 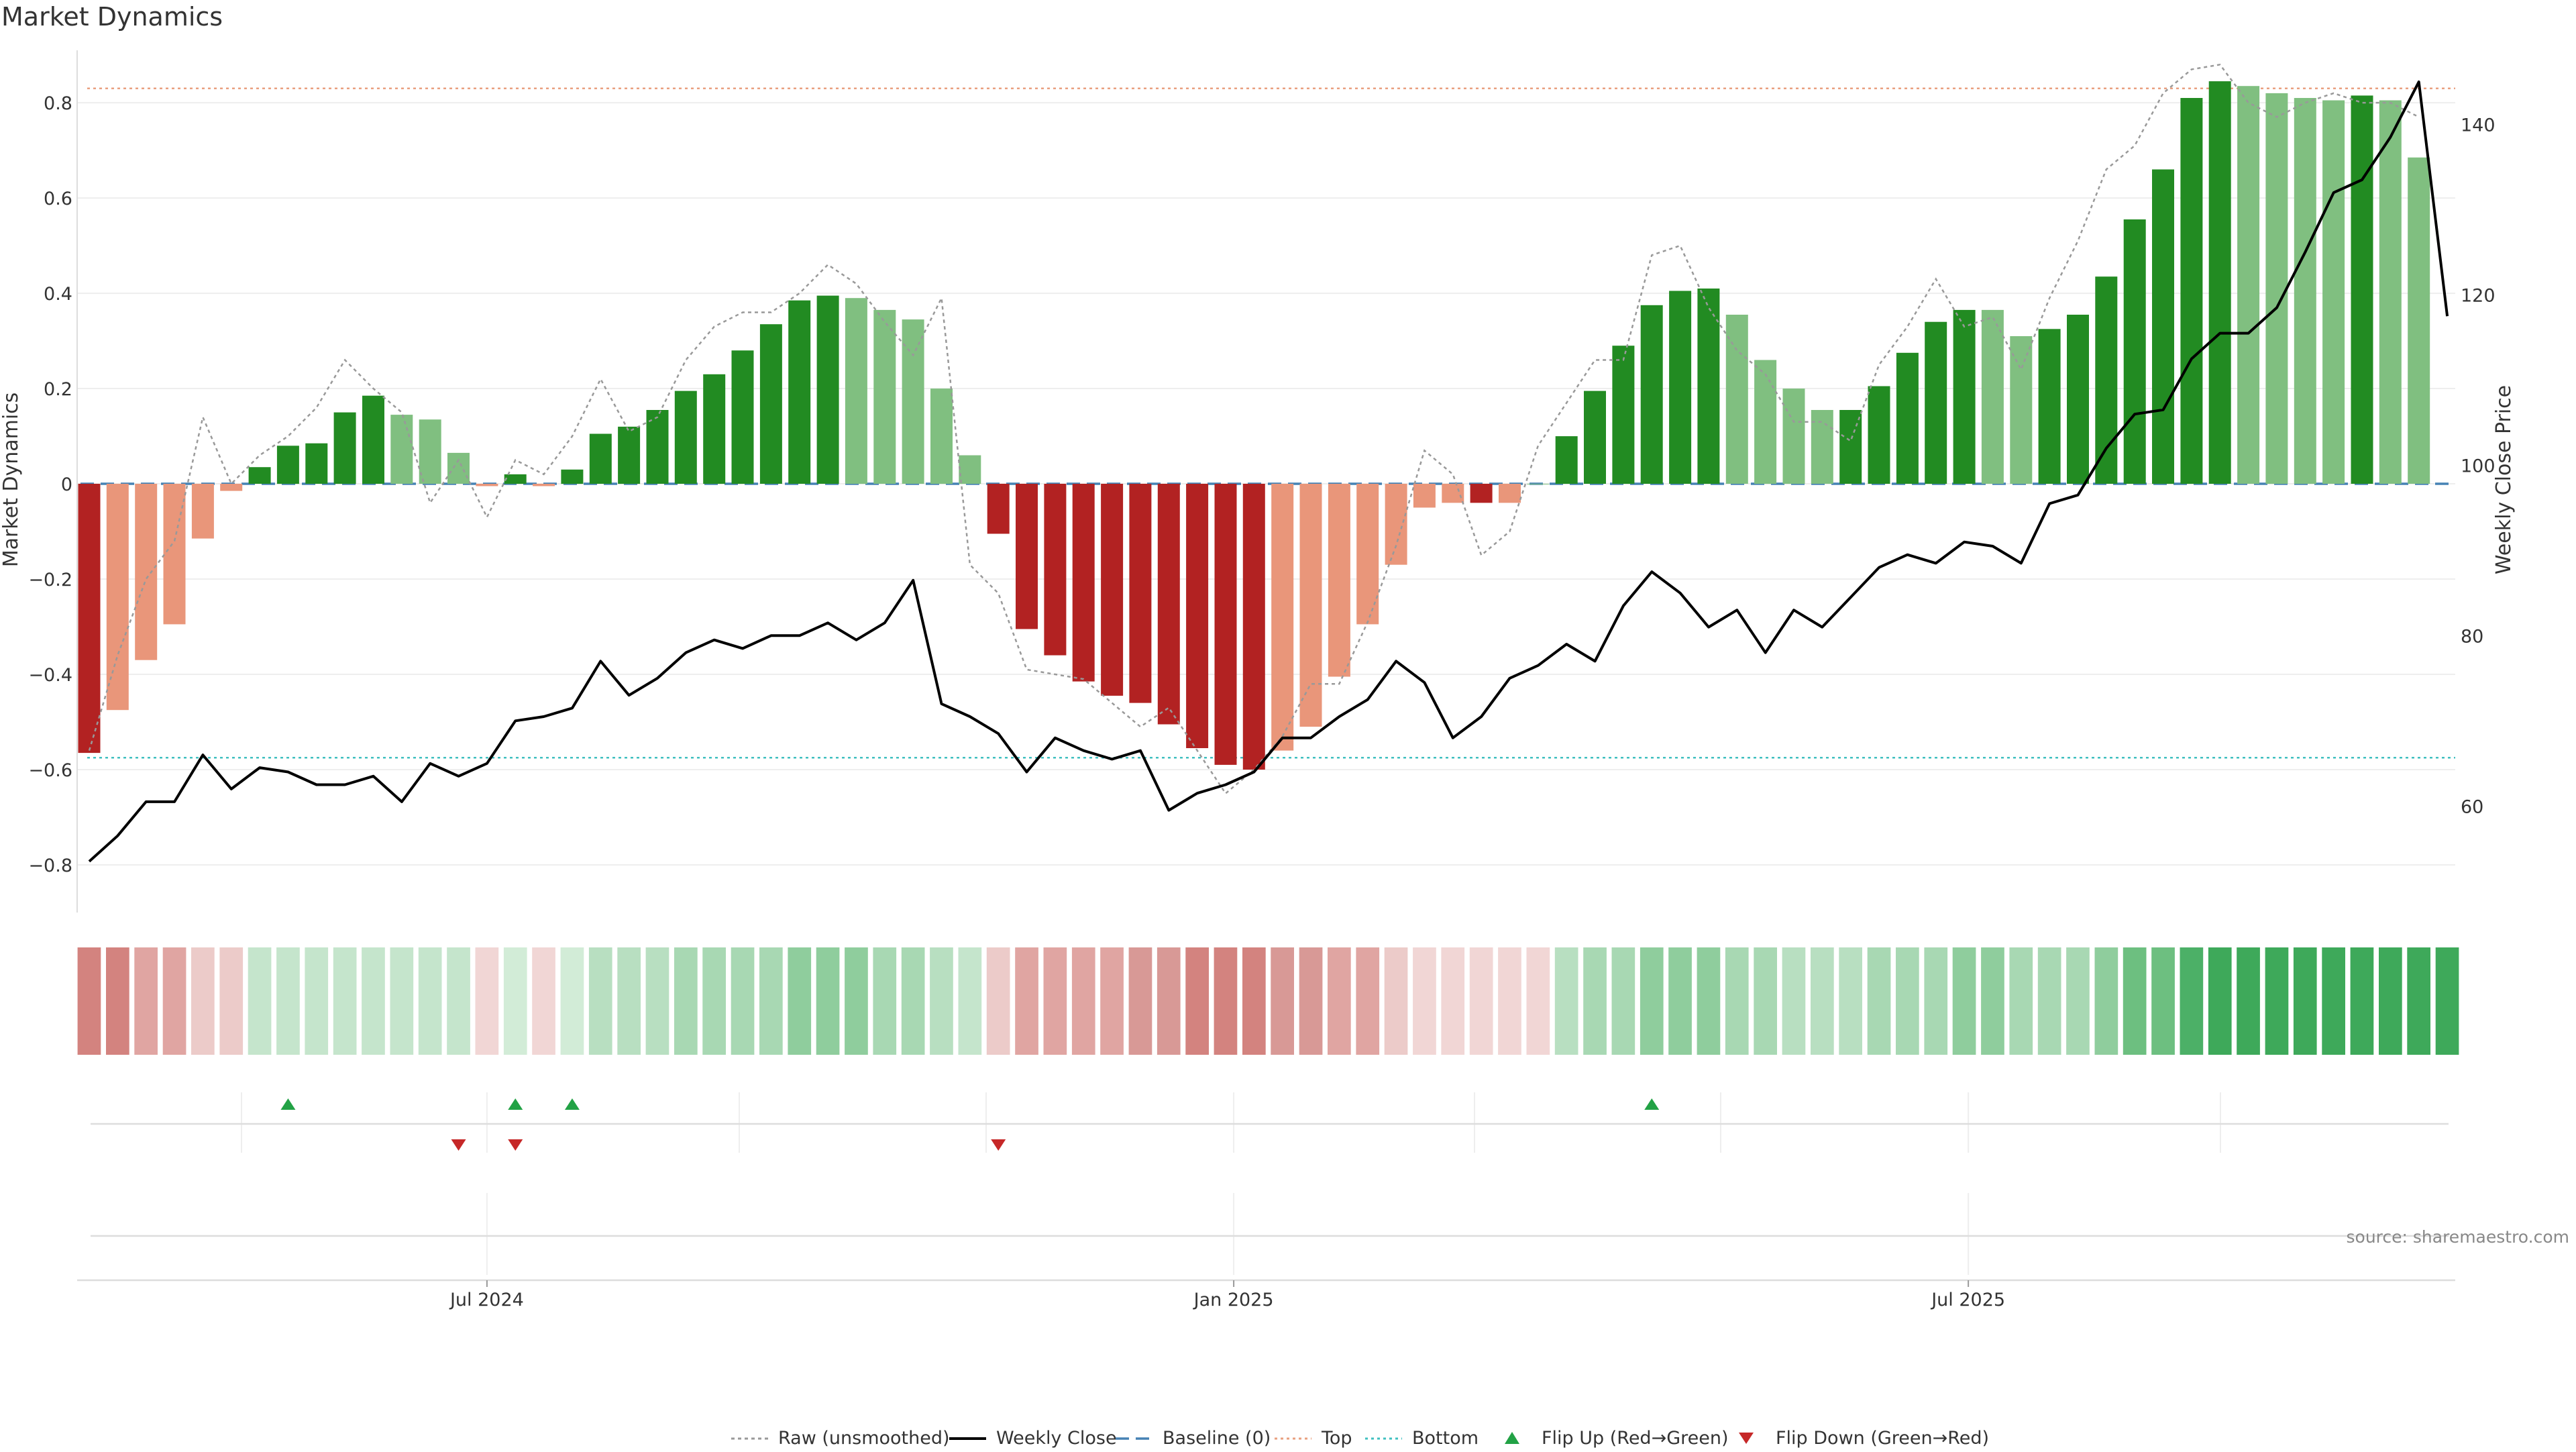 I want to click on legend-label: Weekly Close, so click(x=1056, y=1438).